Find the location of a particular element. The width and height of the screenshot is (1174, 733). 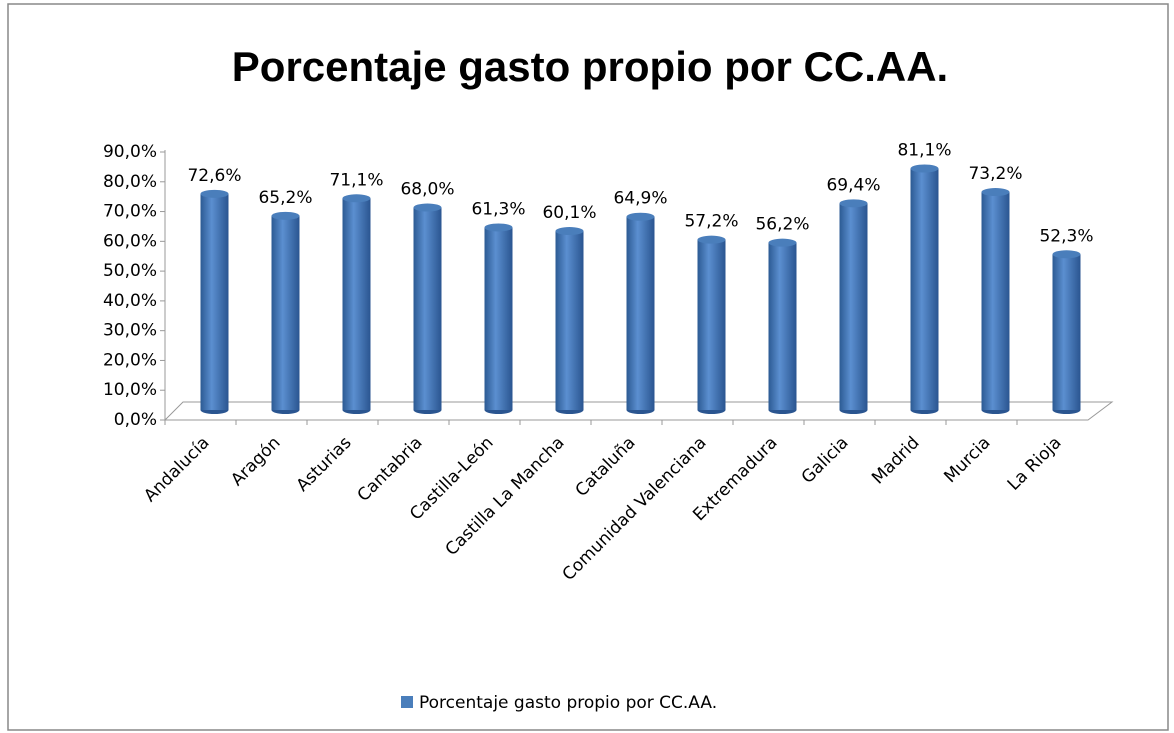

value-label: 73,2% is located at coordinates (995, 174).